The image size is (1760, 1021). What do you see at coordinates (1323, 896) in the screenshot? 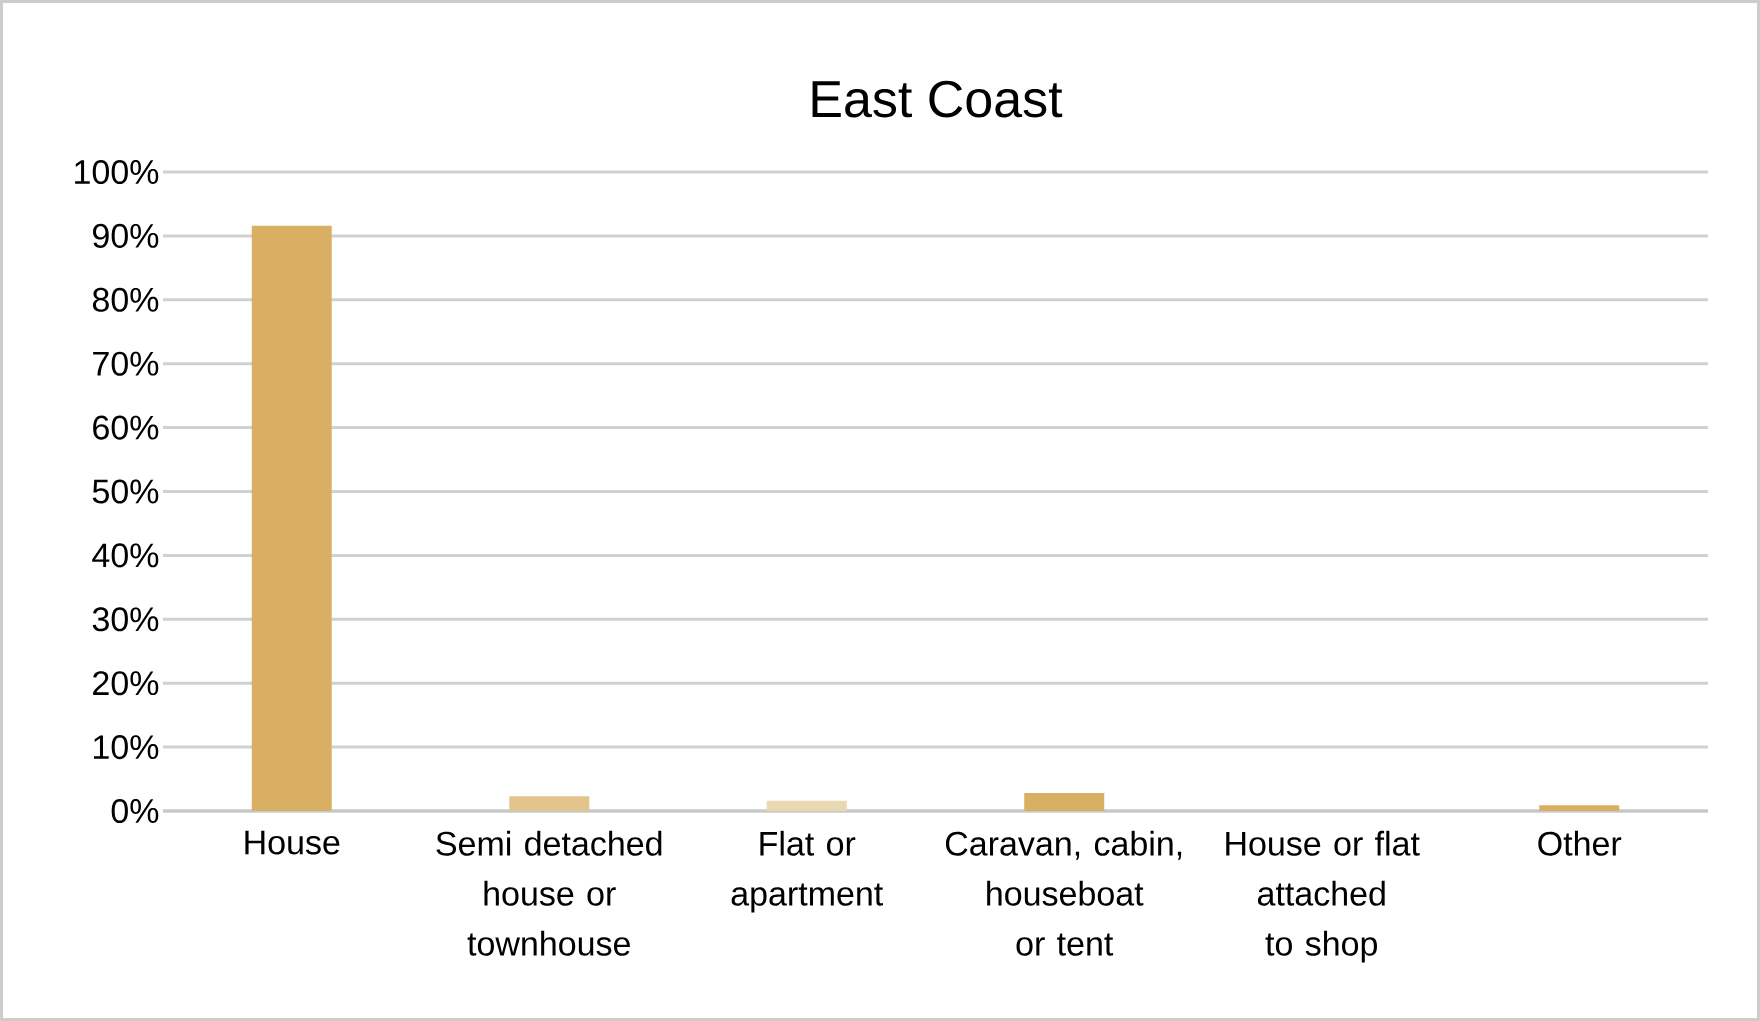
I see `x-tick-label: House or flat attached to shop` at bounding box center [1323, 896].